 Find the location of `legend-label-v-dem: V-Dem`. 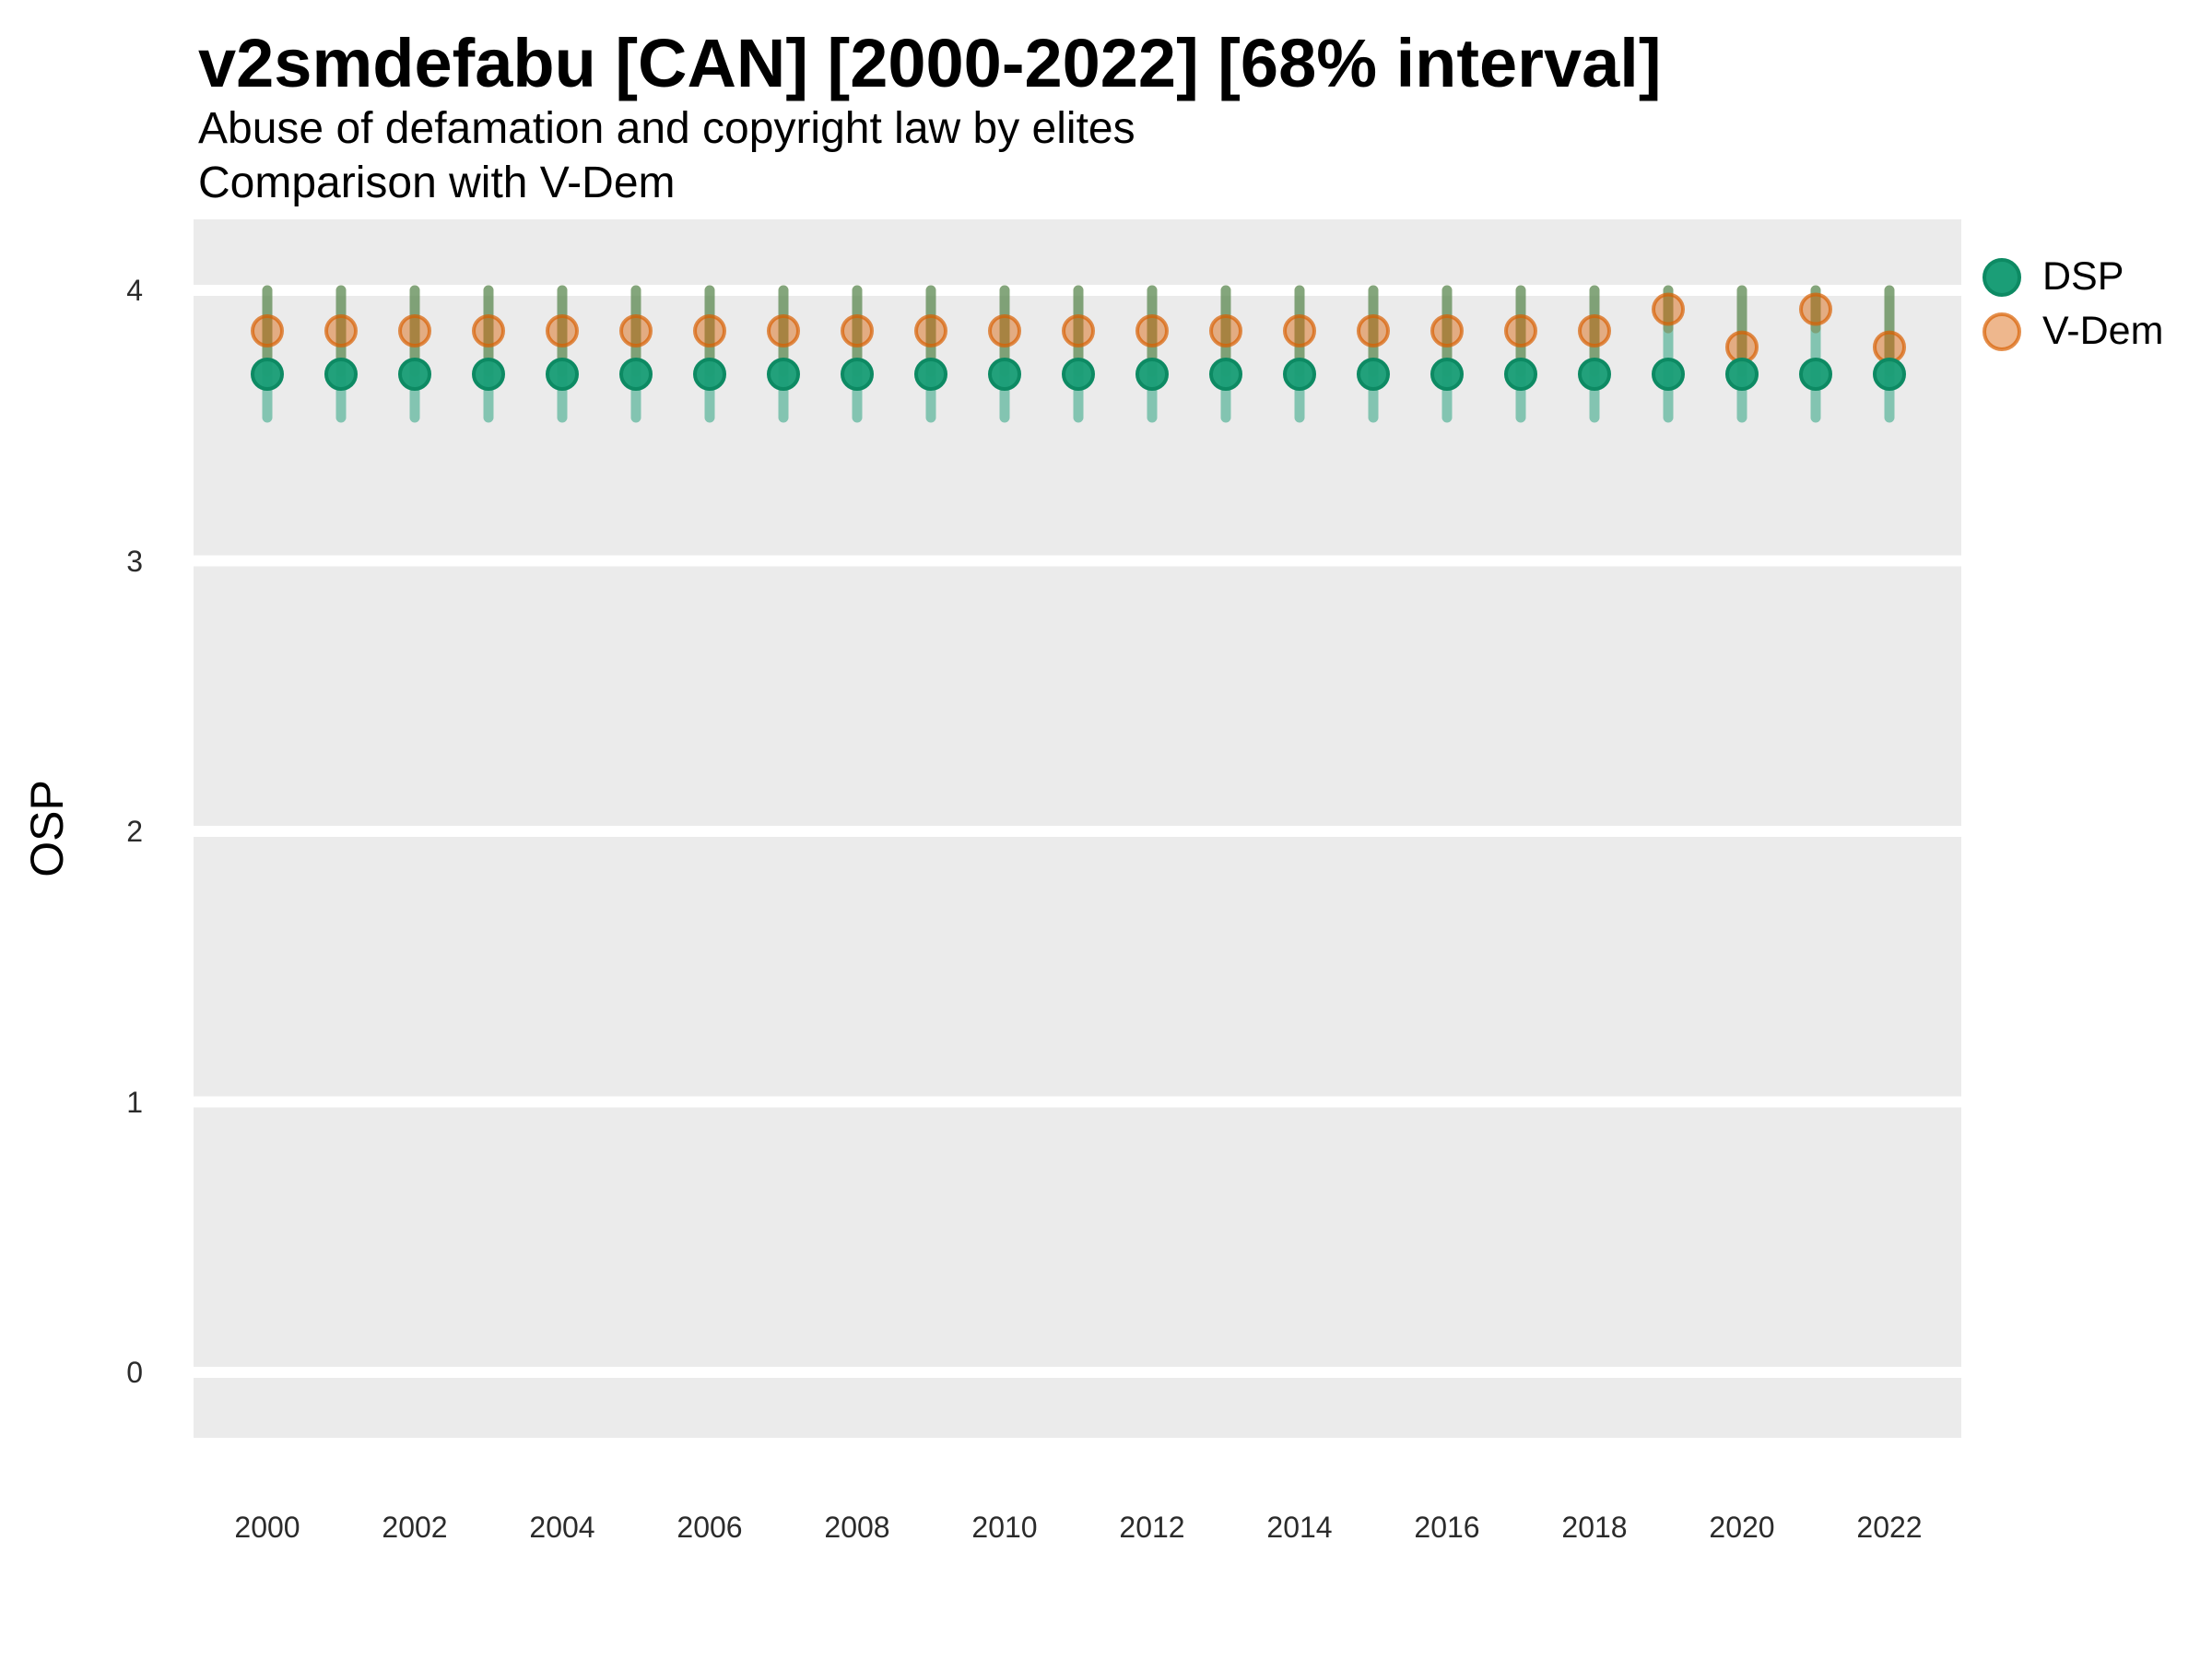

legend-label-v-dem: V-Dem is located at coordinates (2103, 331).